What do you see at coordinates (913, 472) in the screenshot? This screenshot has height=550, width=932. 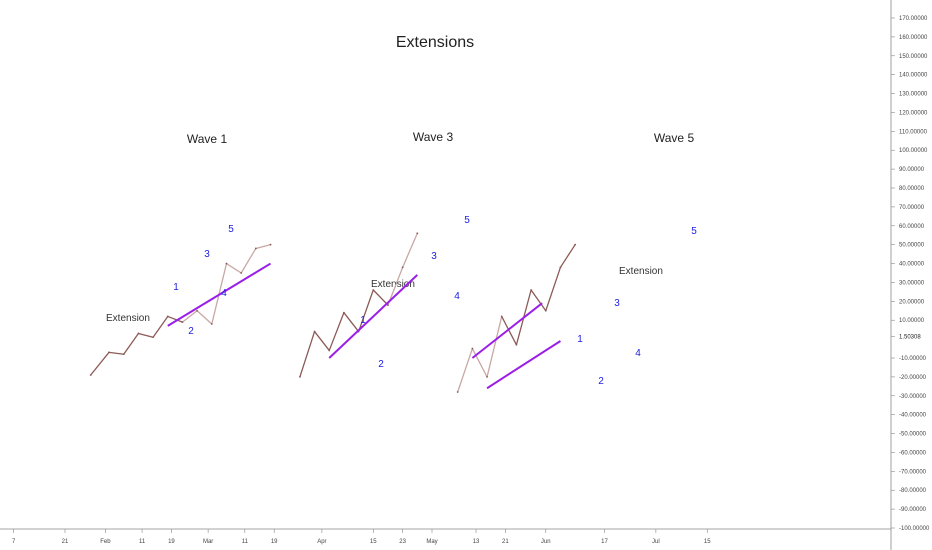 I see `price-tick-label: -70.00000` at bounding box center [913, 472].